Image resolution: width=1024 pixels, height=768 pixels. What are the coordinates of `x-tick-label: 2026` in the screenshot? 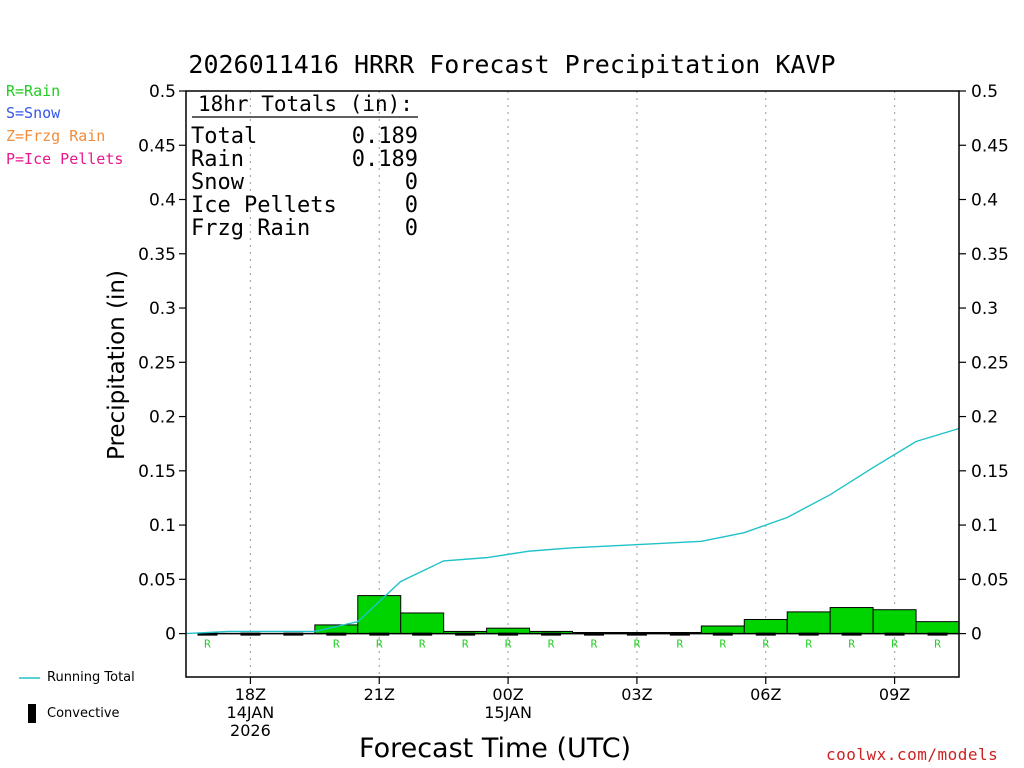 It's located at (250, 730).